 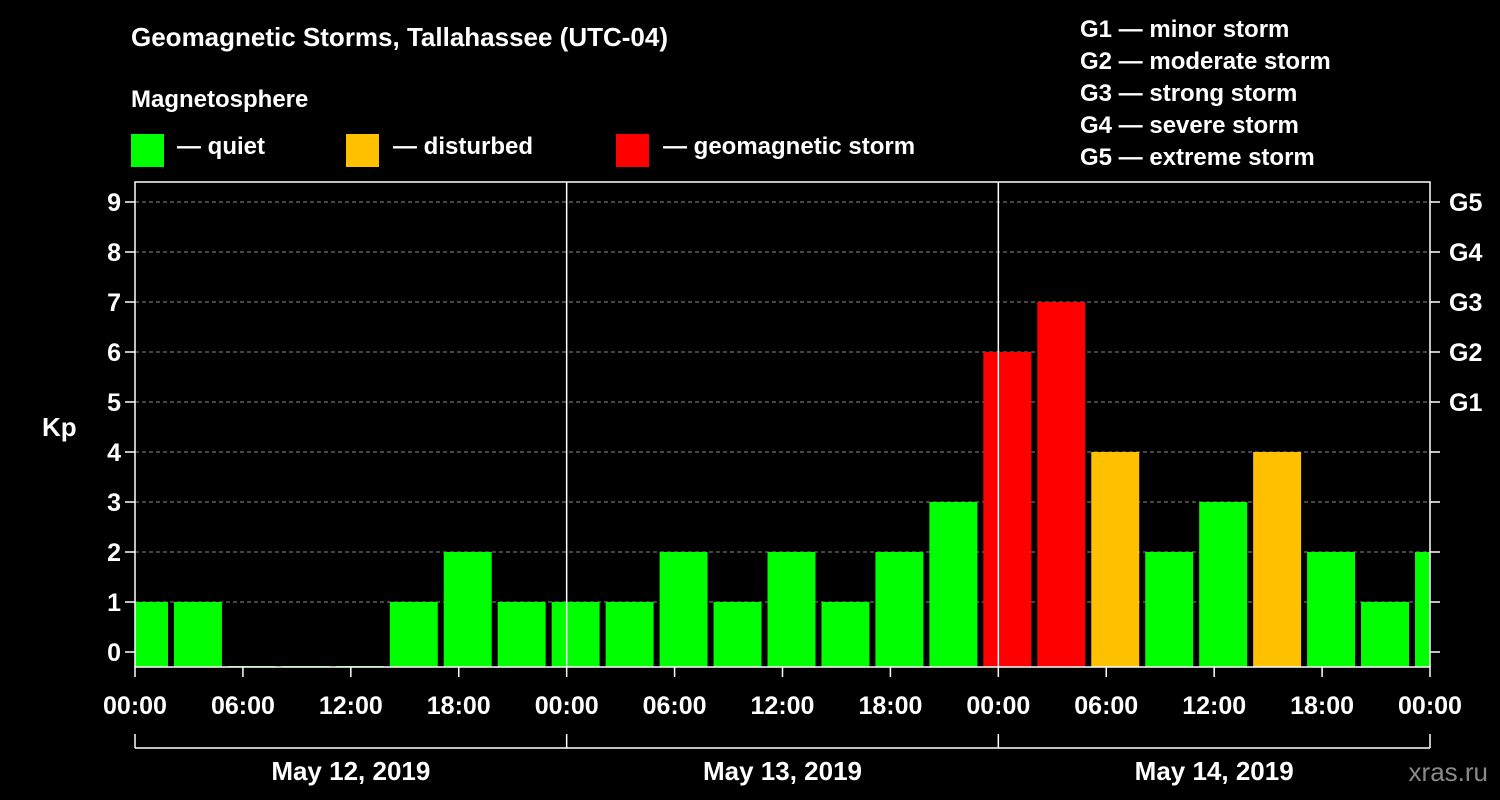 What do you see at coordinates (147, 150) in the screenshot?
I see `legend-swatch-quiet` at bounding box center [147, 150].